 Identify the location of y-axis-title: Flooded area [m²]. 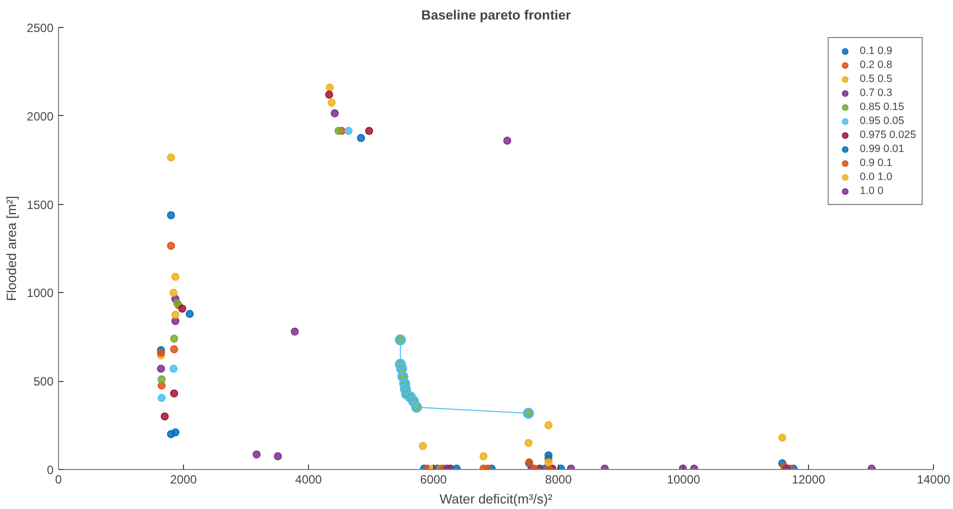
(11, 249).